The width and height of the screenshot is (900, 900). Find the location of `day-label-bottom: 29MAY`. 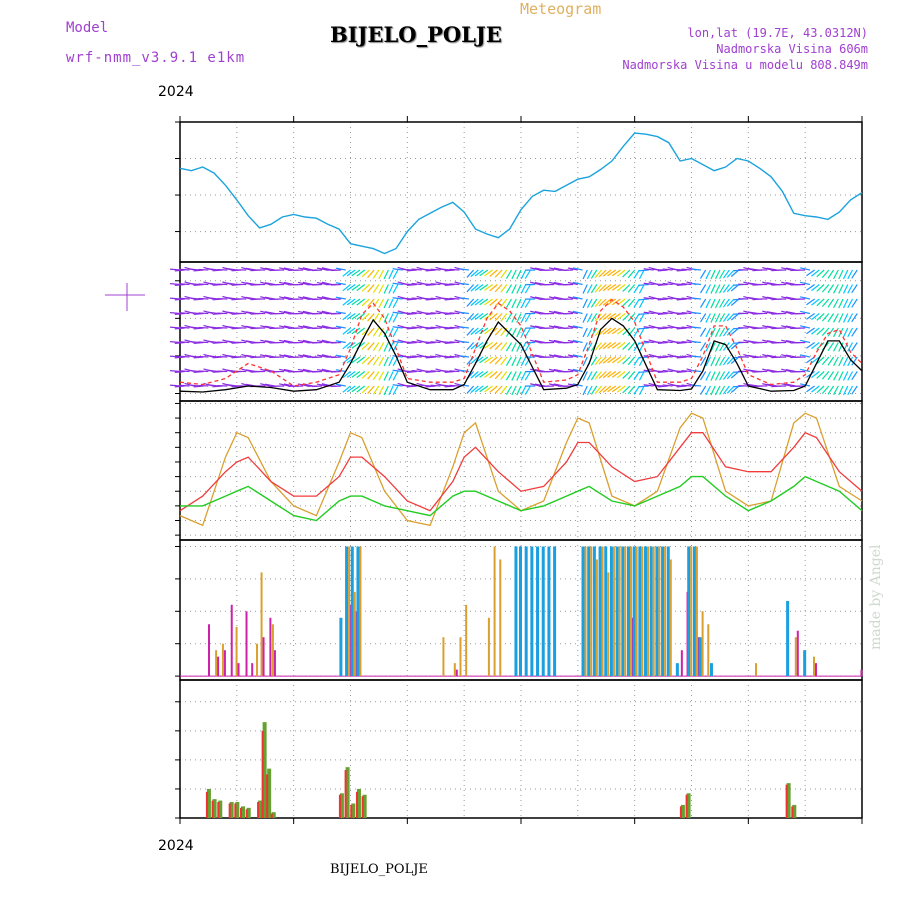

day-label-bottom: 29MAY is located at coordinates (12, 2).